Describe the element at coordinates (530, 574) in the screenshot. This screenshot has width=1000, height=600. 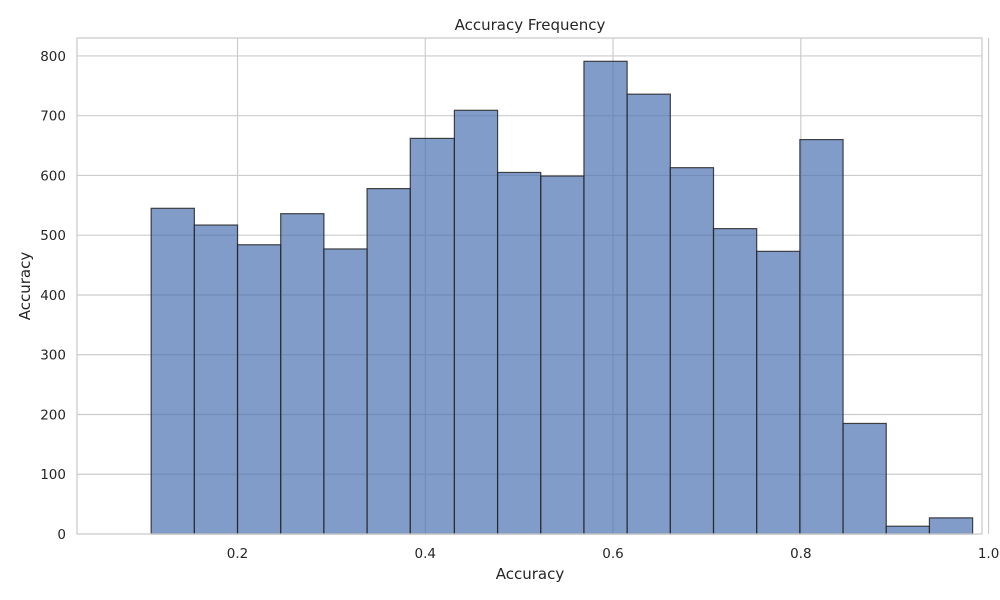
I see `x-axis-label: Accuracy` at that location.